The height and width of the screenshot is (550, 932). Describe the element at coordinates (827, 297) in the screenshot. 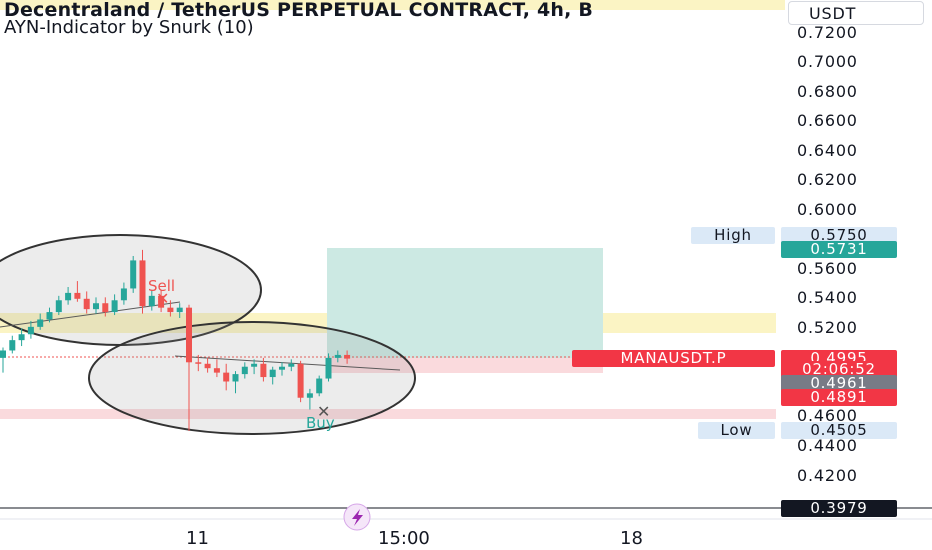

I see `price-tick: 0.5400` at that location.